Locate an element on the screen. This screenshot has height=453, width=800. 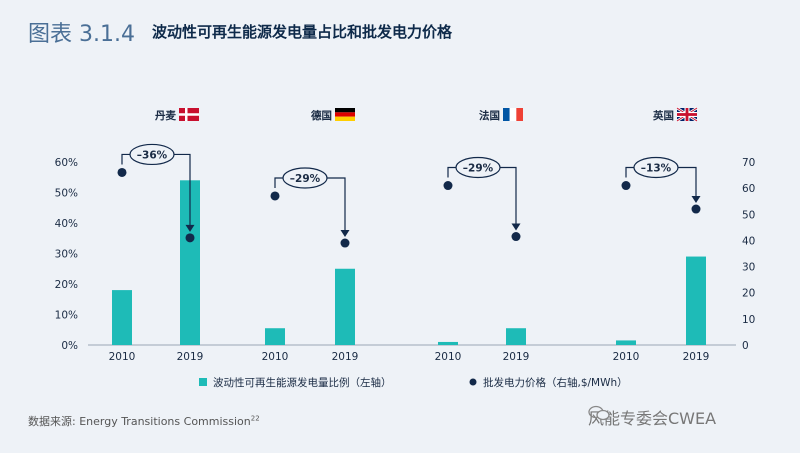
source-ref: 22 is located at coordinates (255, 418).